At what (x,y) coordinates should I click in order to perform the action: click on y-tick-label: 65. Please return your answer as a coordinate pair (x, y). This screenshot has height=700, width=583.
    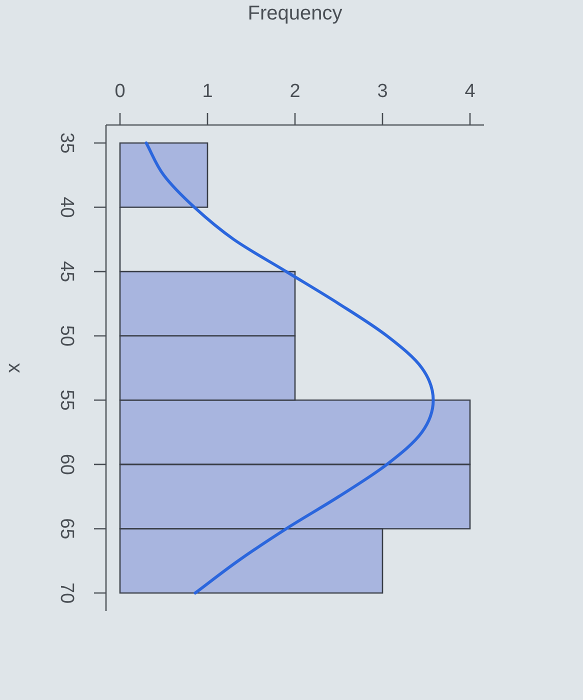
    Looking at the image, I should click on (66, 529).